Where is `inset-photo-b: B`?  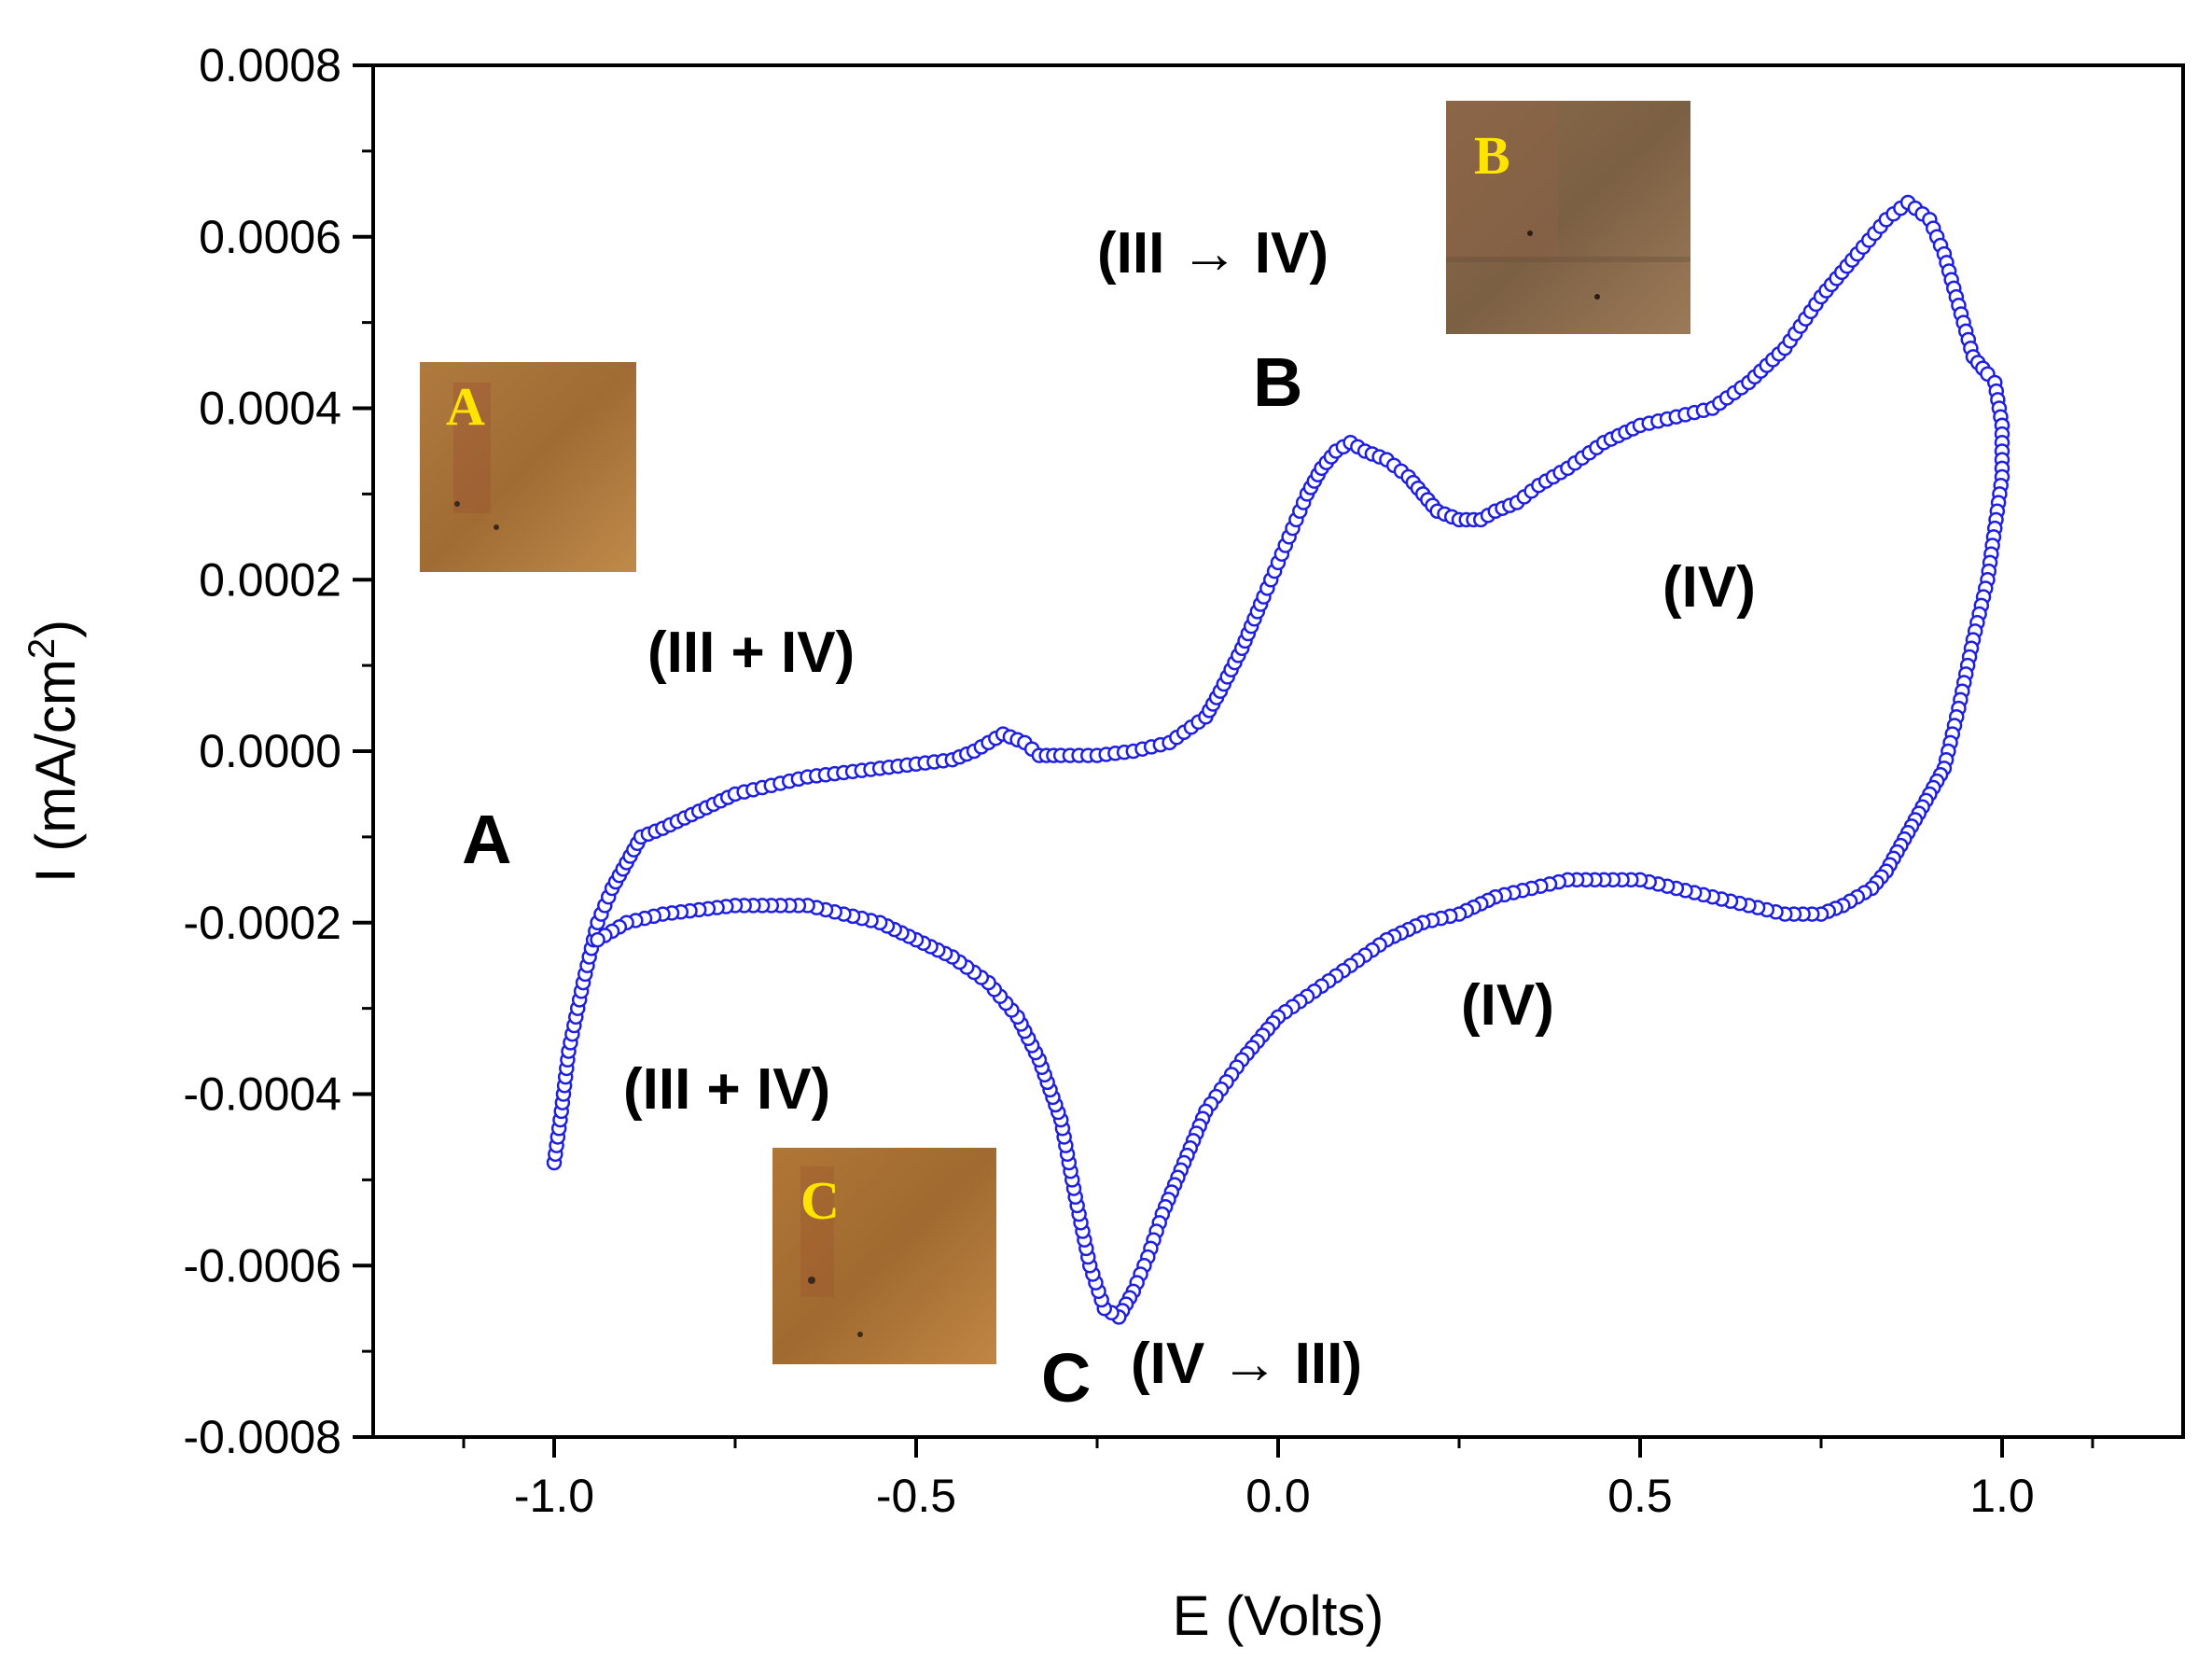
inset-photo-b: B is located at coordinates (1568, 217).